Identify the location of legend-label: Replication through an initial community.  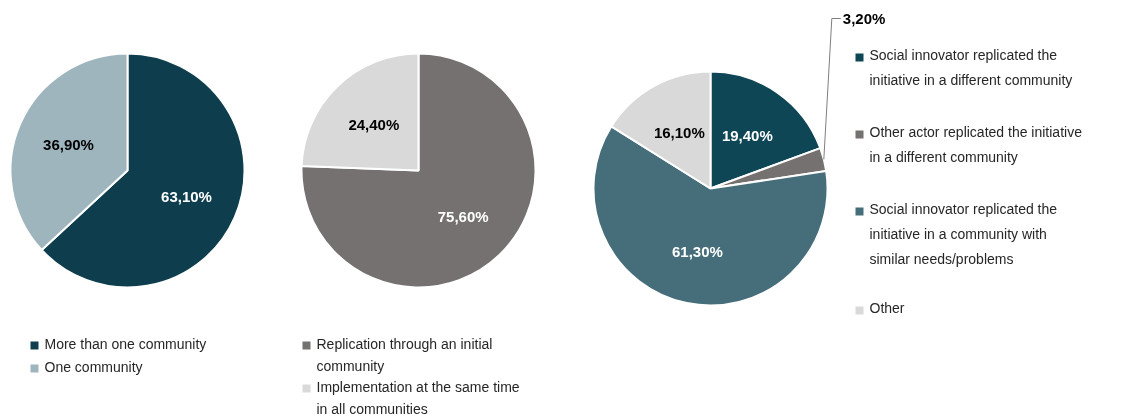
(404, 355).